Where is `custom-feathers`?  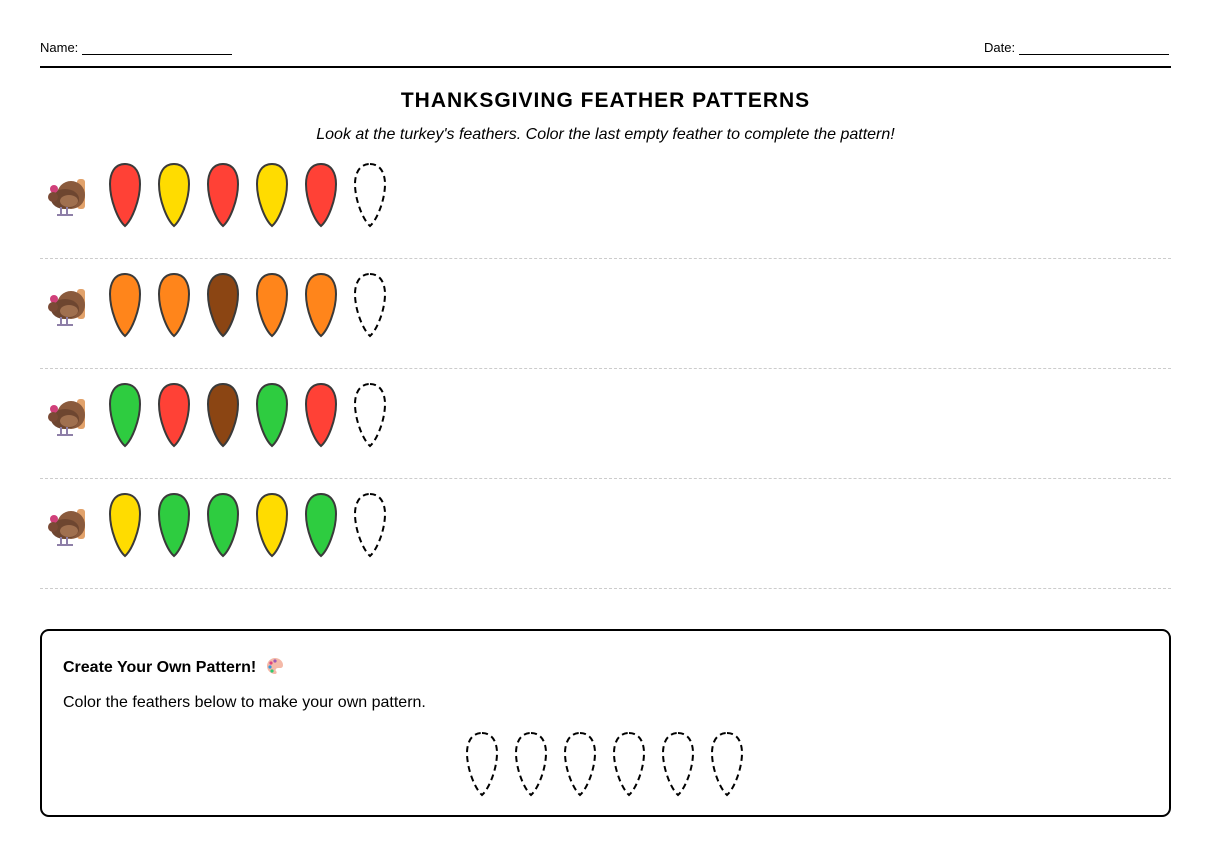
custom-feathers is located at coordinates (604, 764).